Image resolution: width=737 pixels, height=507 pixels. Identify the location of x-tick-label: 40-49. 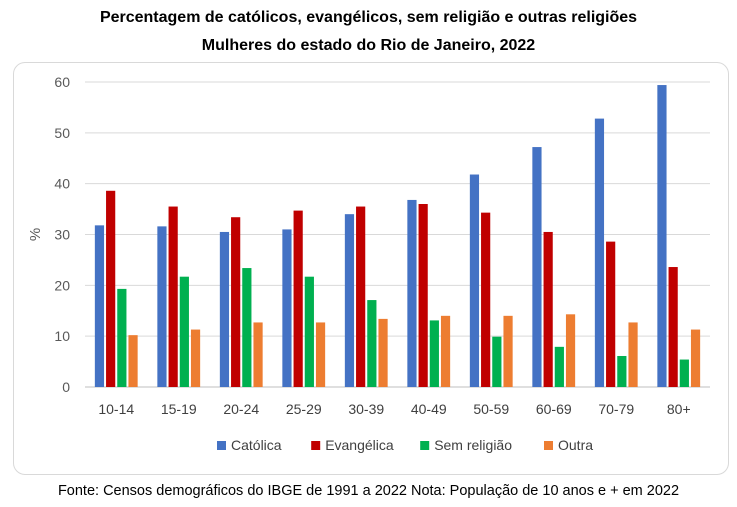
(429, 409).